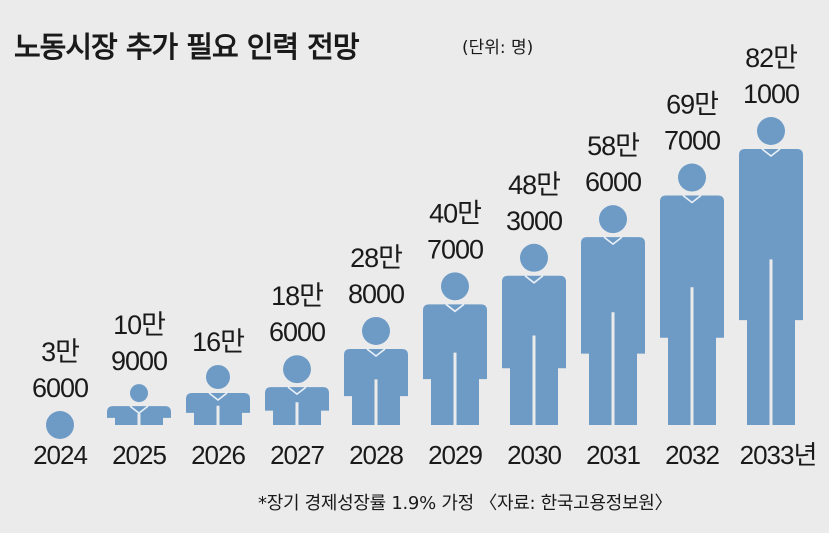 The image size is (829, 533). I want to click on value-label: 82만, so click(771, 58).